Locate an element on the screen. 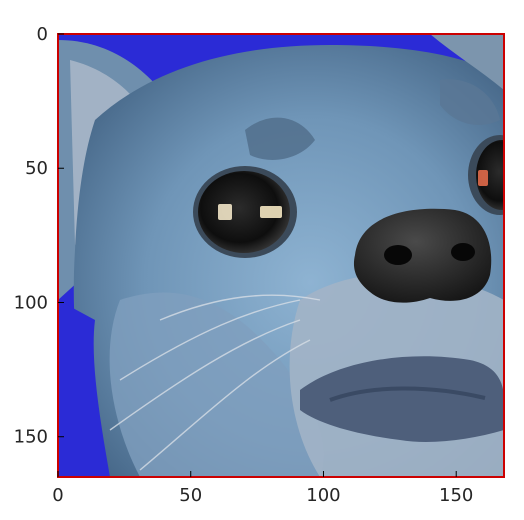  x-tick-label: 0 is located at coordinates (57, 495).